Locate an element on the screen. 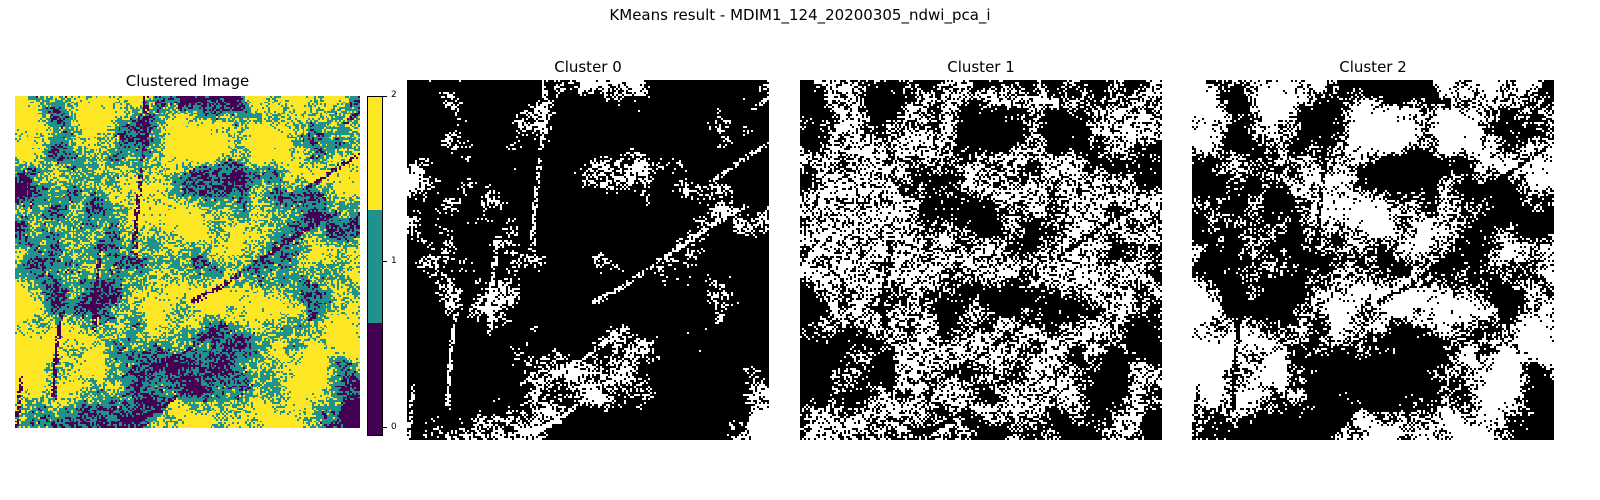 The width and height of the screenshot is (1600, 500). panel-title-cluster-2: Cluster 2 is located at coordinates (1373, 67).